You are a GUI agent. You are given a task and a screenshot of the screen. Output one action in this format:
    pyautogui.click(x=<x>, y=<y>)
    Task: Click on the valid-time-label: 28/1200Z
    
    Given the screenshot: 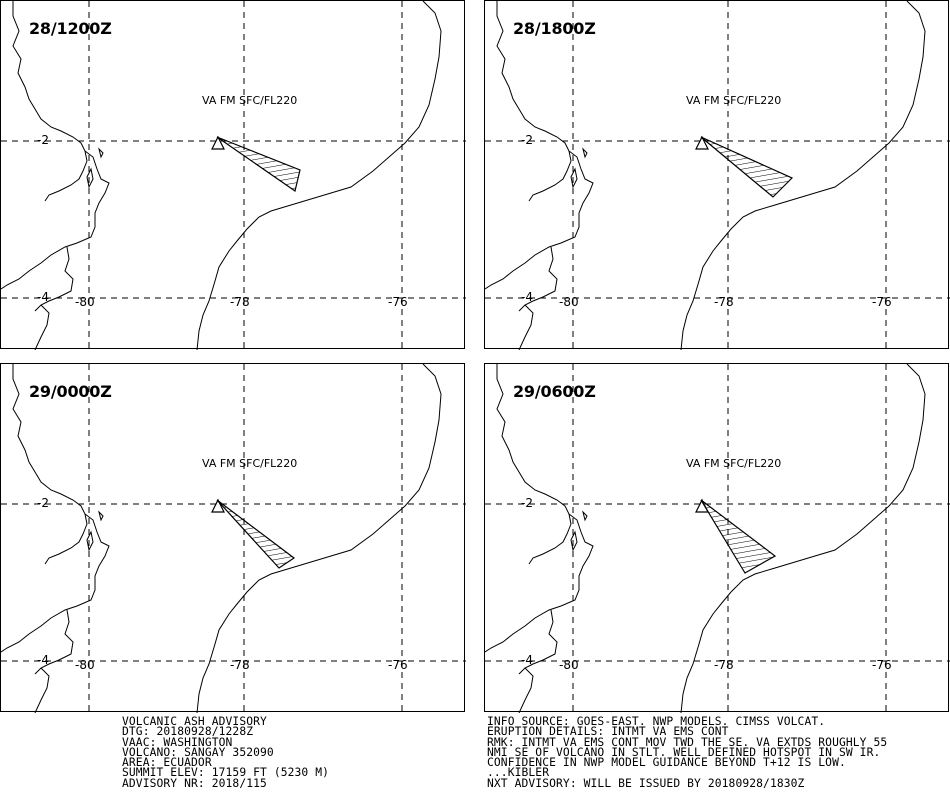 What is the action you would take?
    pyautogui.click(x=70, y=28)
    